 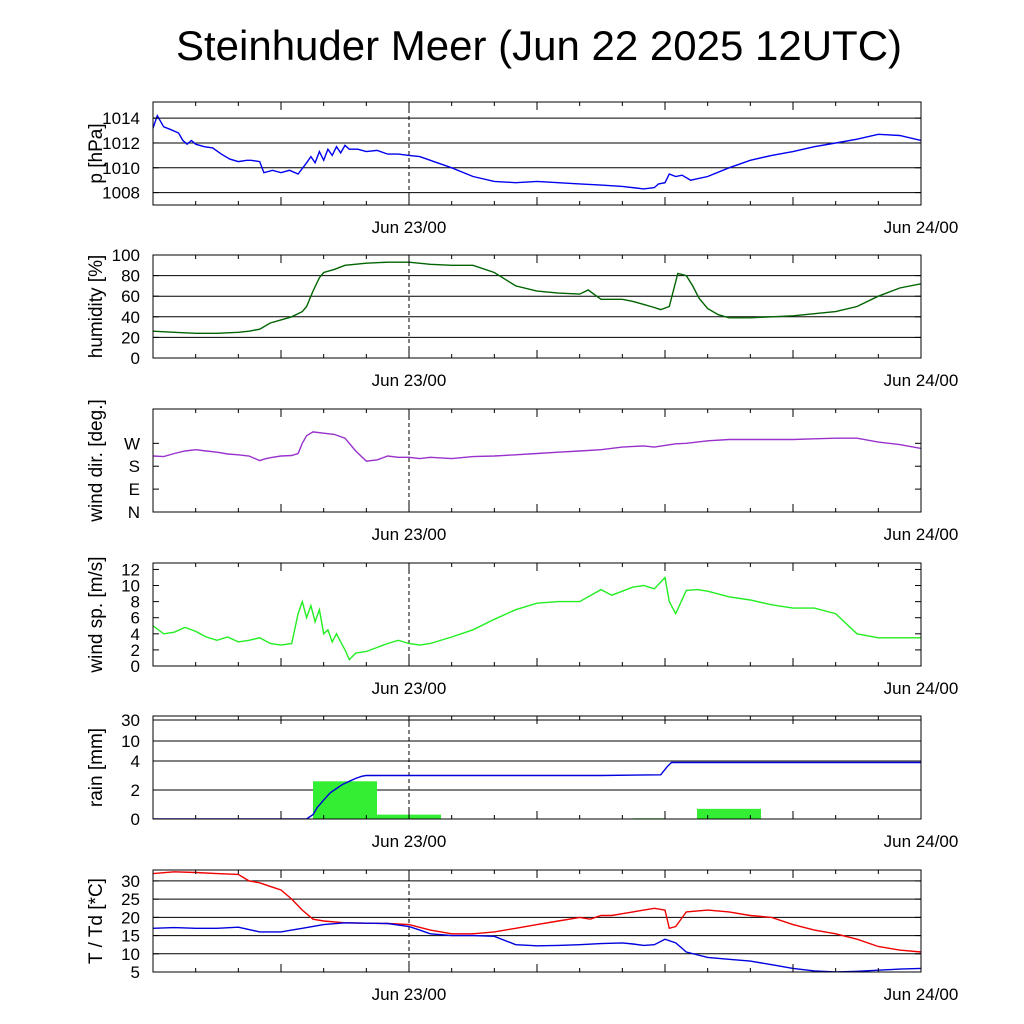 I want to click on y-axis-label: T / Td [*C], so click(x=96, y=921).